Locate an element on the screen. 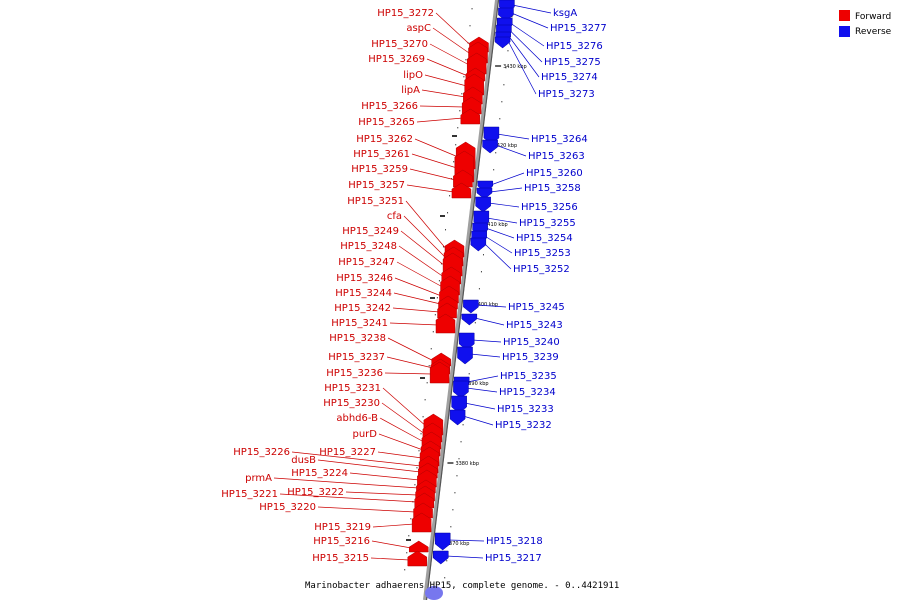 The image size is (900, 600). reverse-gene-label: HP15_3260 is located at coordinates (554, 173).